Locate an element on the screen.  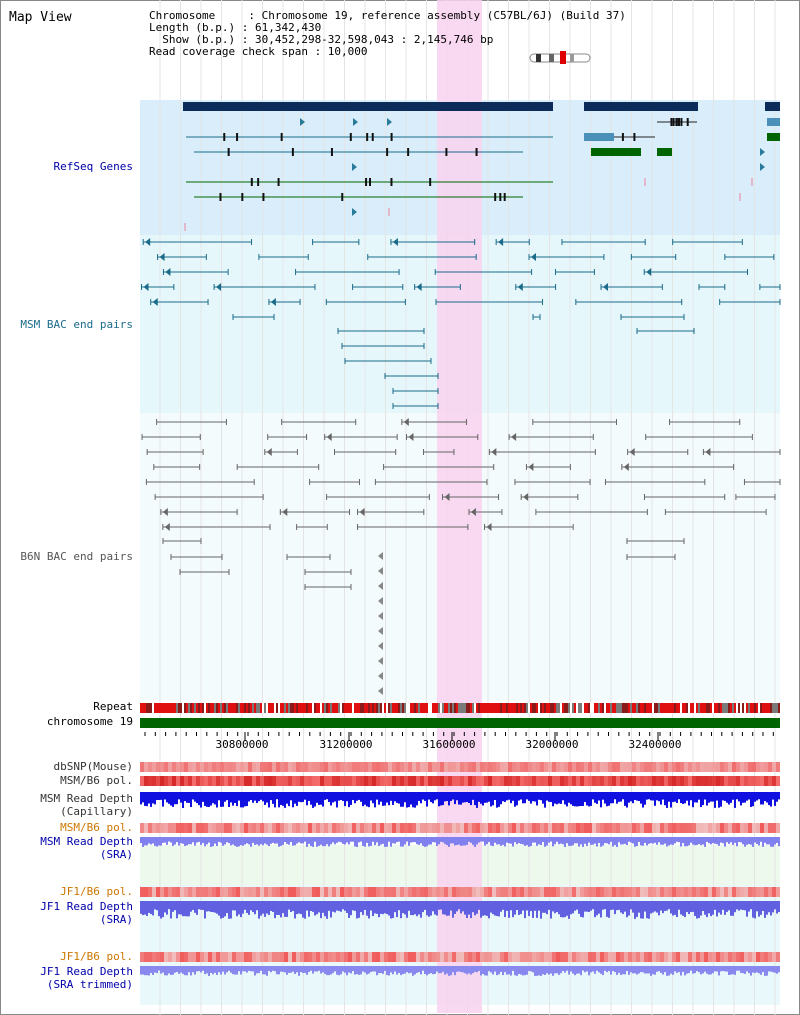
track-label-msm-bac: MSM BAC end pairs is located at coordinates (76, 324).